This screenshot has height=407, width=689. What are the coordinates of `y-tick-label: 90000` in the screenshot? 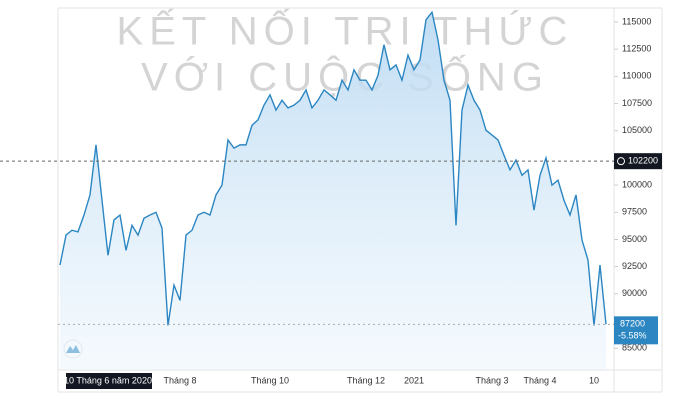 It's located at (634, 293).